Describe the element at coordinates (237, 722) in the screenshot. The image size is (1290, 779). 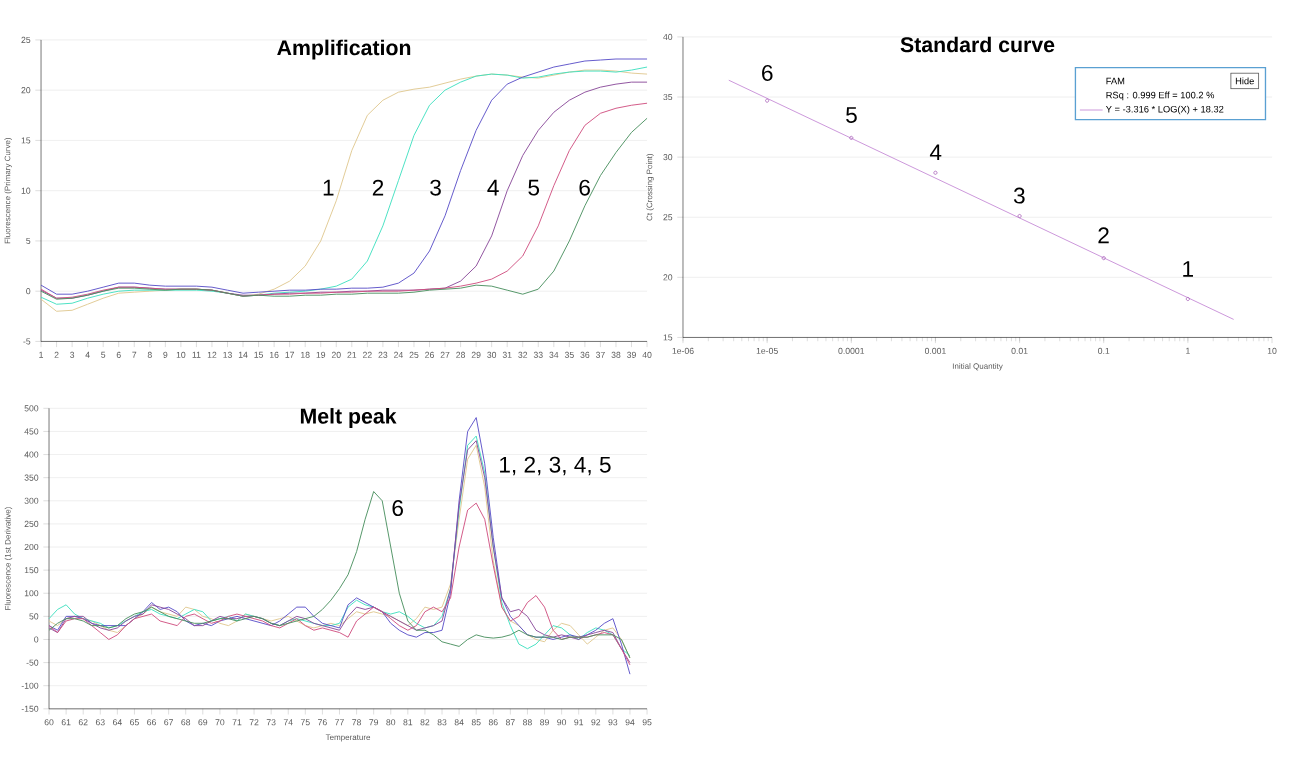
I see `x-tick-label: 71` at that location.